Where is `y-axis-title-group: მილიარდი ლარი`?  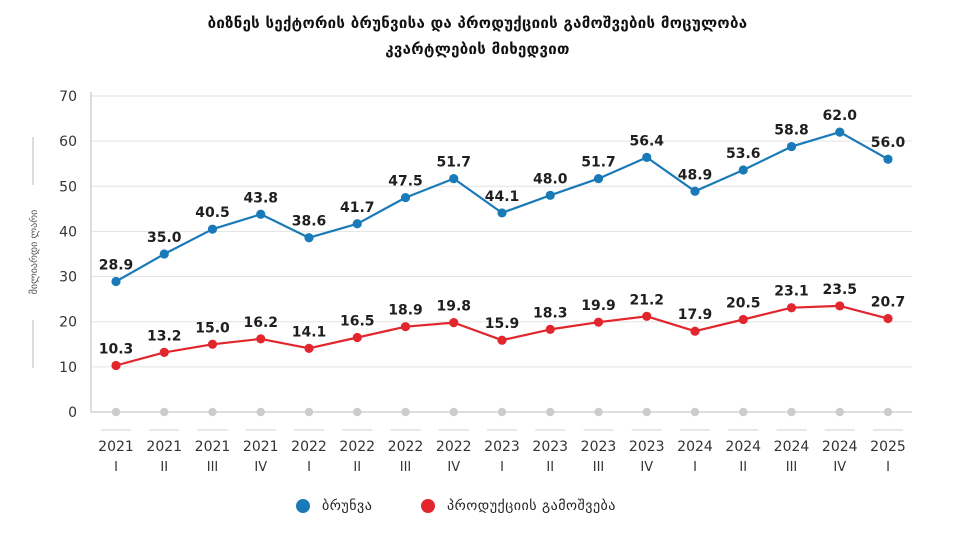 y-axis-title-group: მილიარდი ლარი is located at coordinates (34, 252).